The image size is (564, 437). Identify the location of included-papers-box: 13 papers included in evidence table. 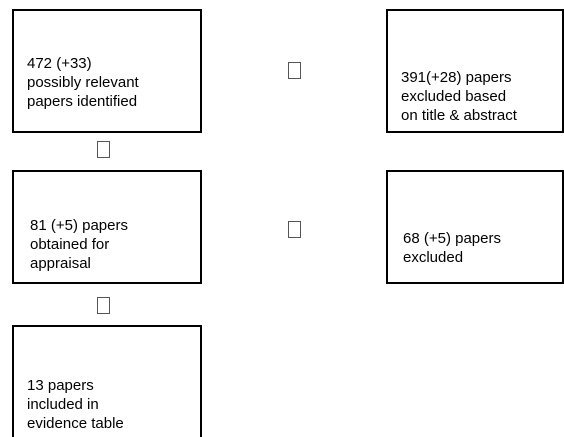
(107, 381).